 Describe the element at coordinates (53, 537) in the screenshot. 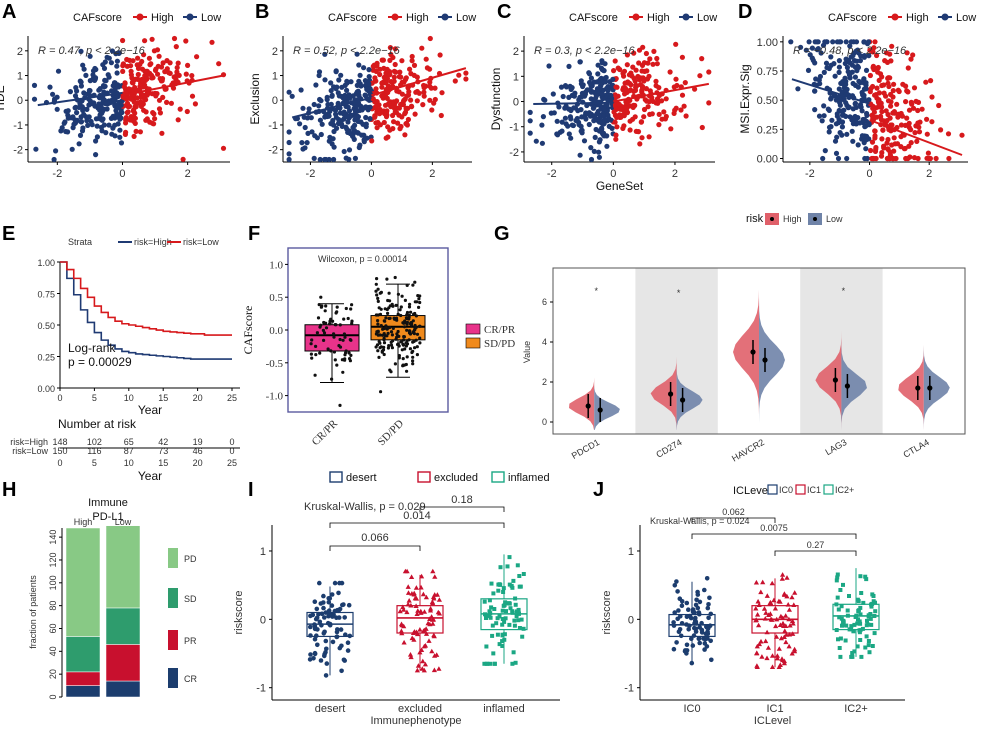

I see `y-tick-label: 140` at that location.